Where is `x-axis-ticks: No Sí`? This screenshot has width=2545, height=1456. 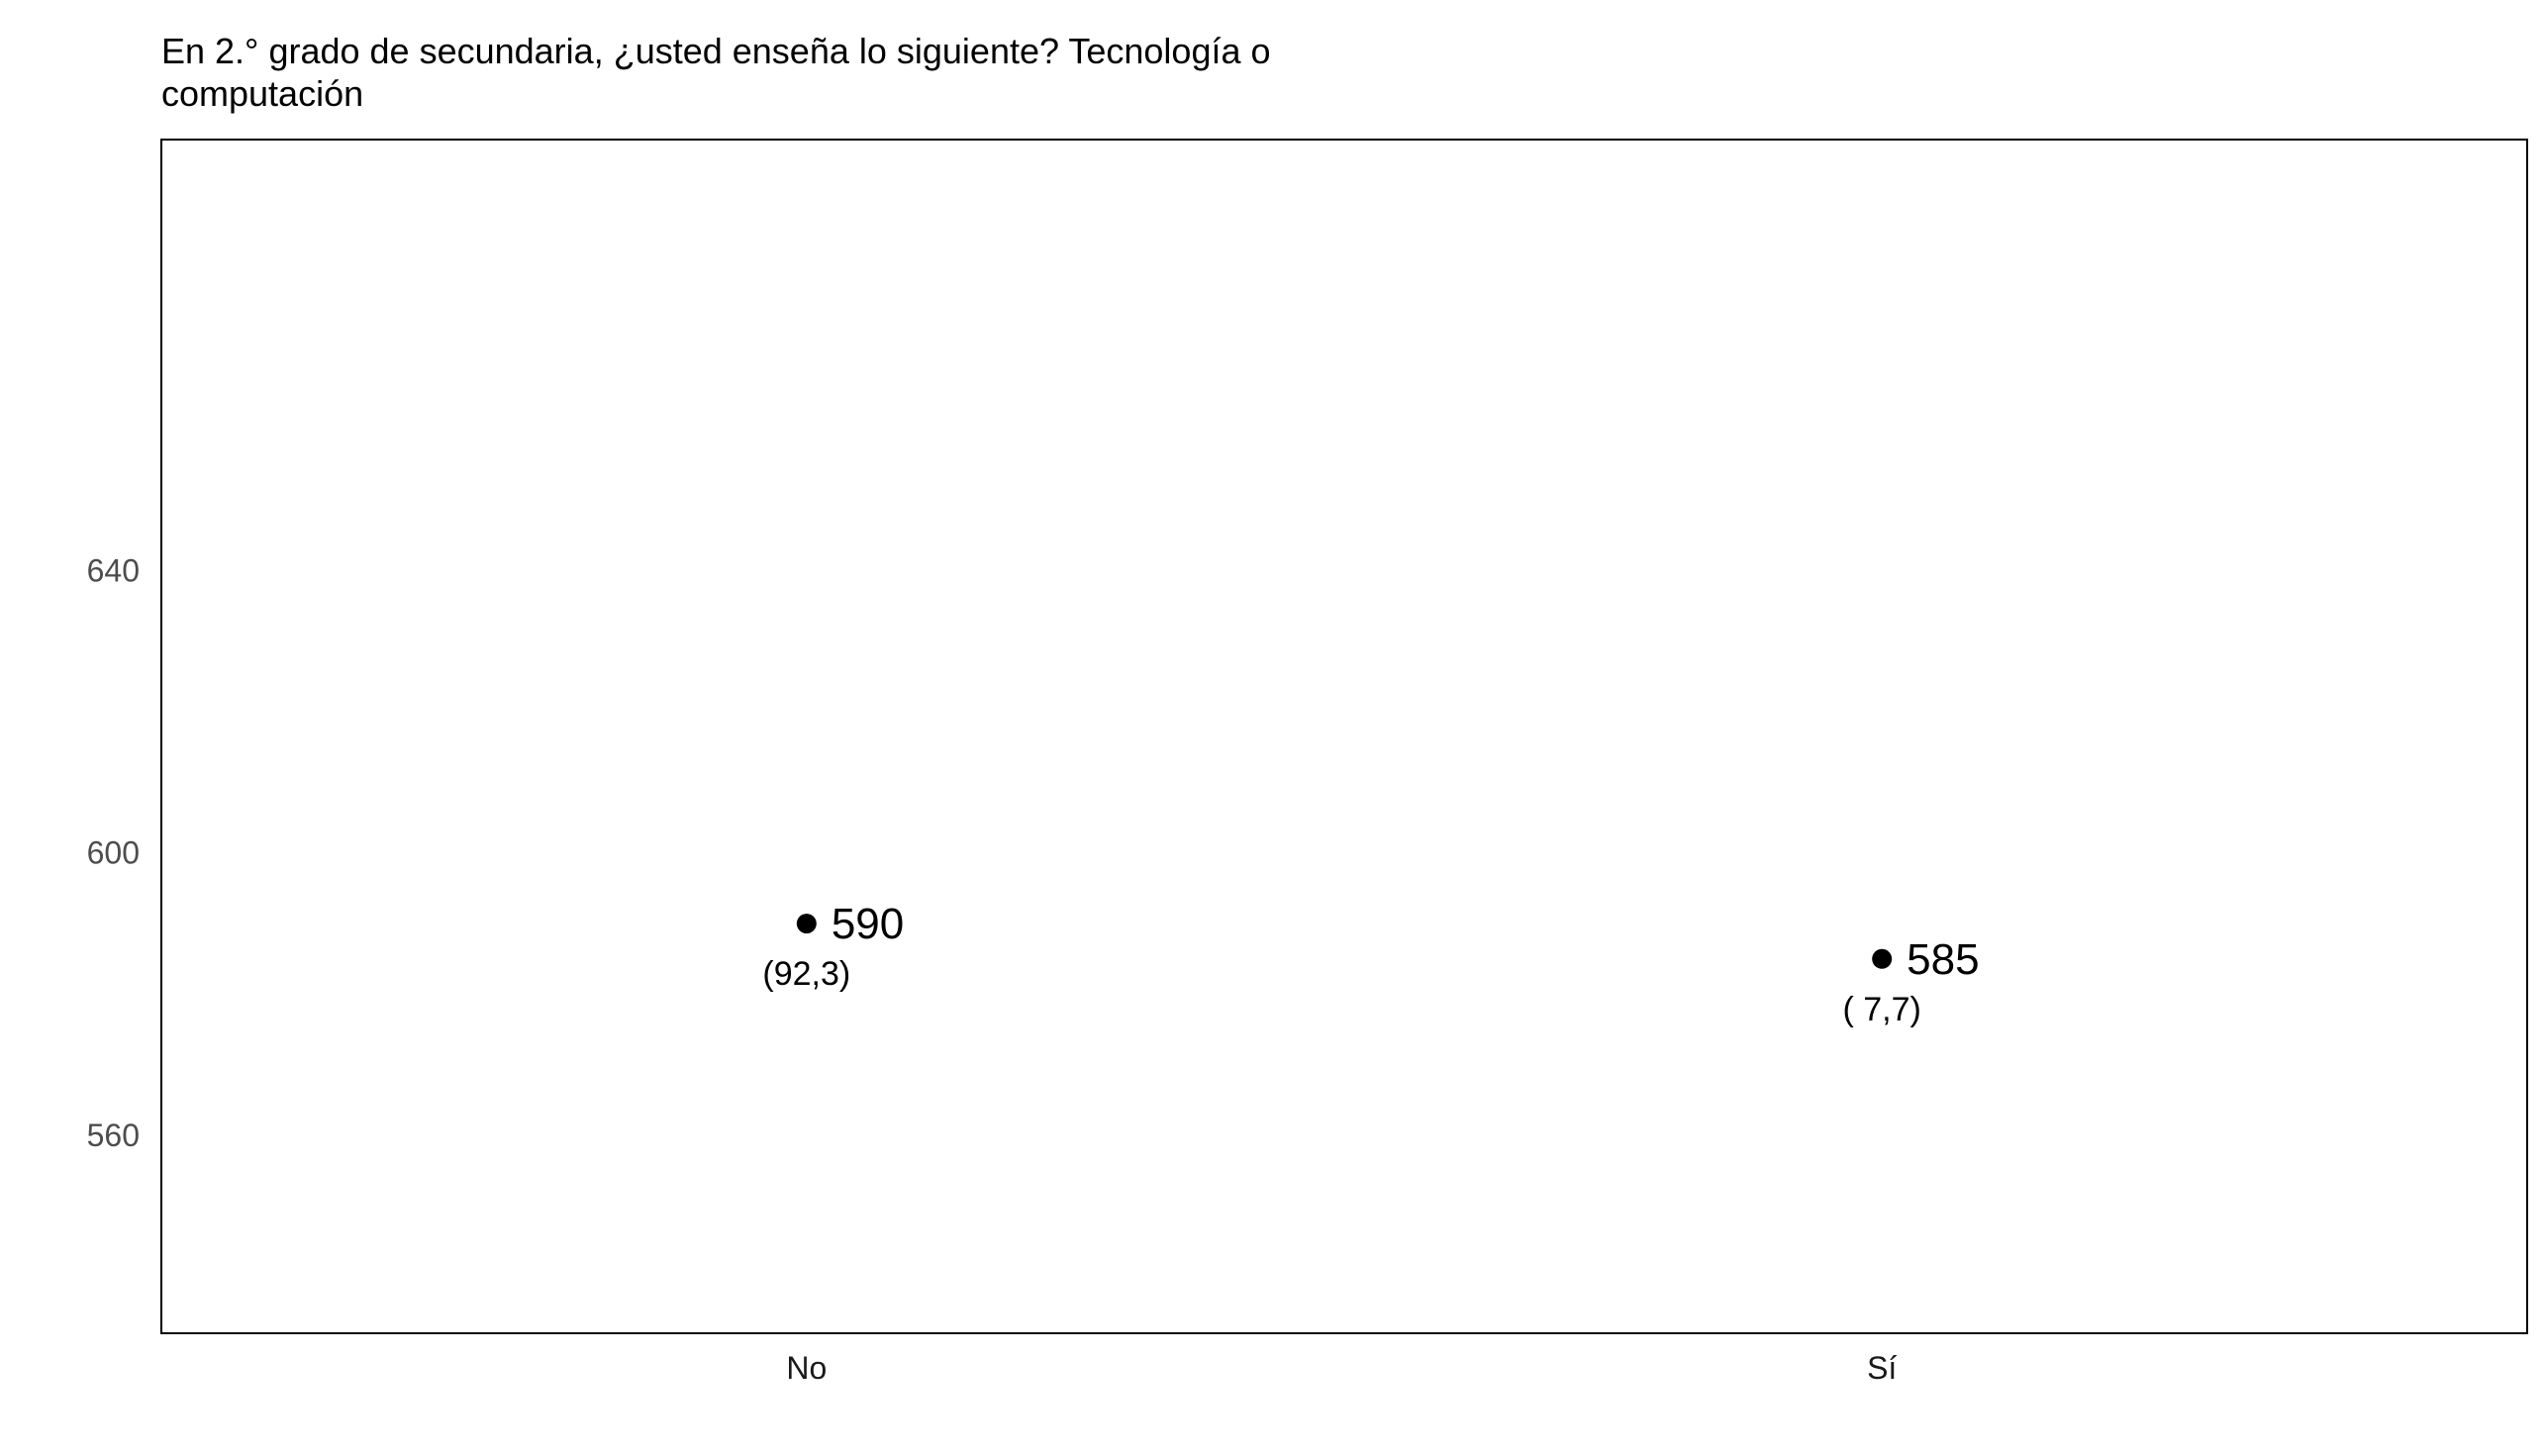 x-axis-ticks: No Sí is located at coordinates (1341, 1368).